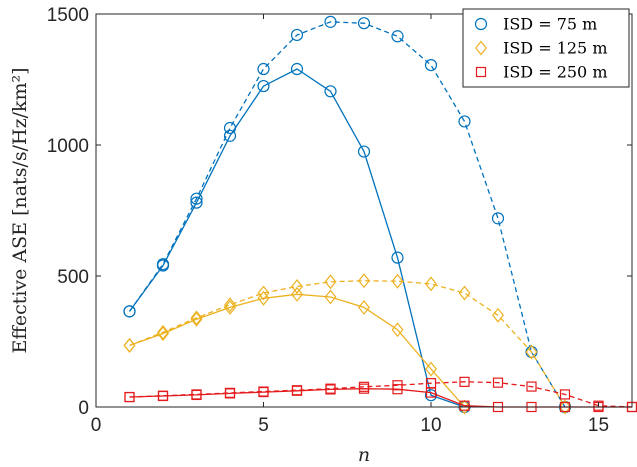  I want to click on x-axis-label: n, so click(364, 455).